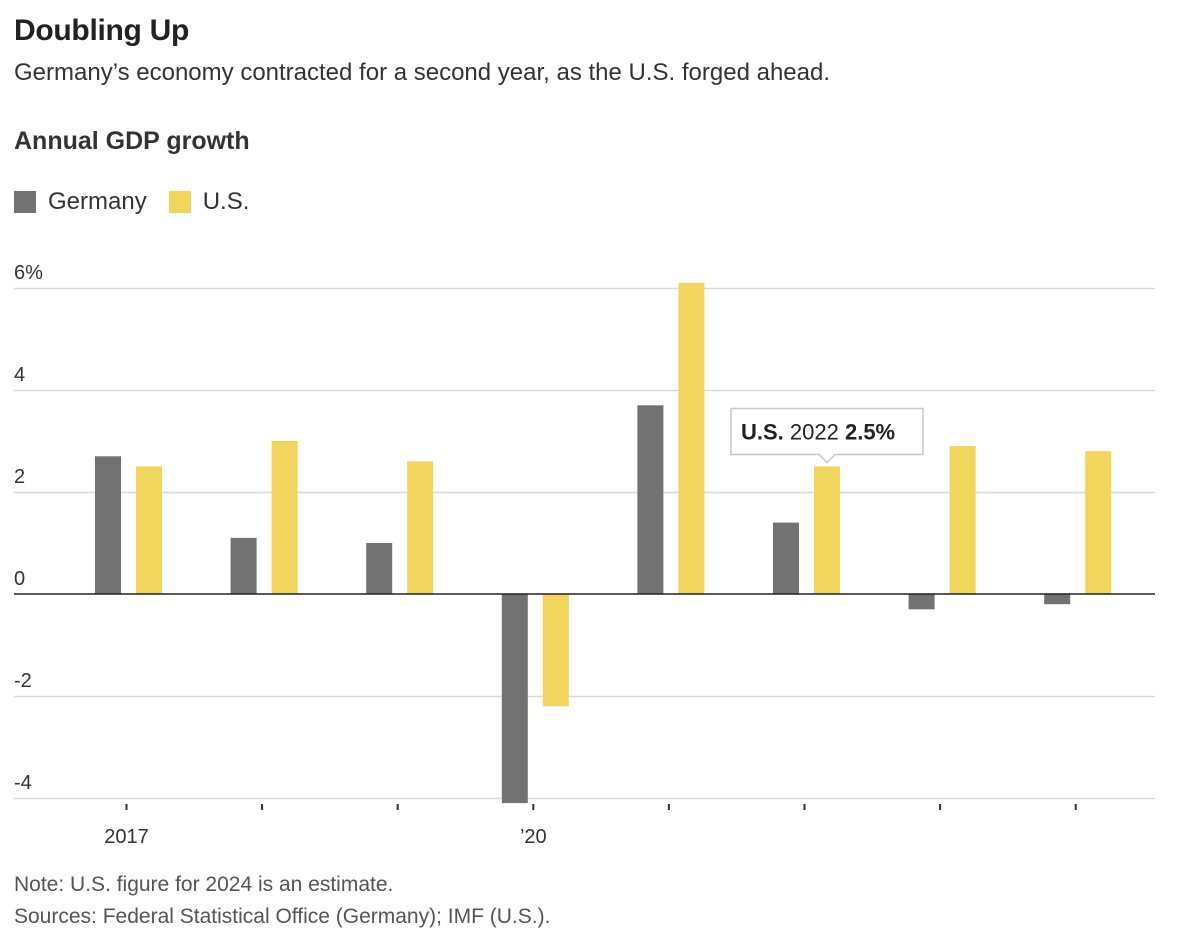  I want to click on legend-item-us: U.S., so click(209, 202).